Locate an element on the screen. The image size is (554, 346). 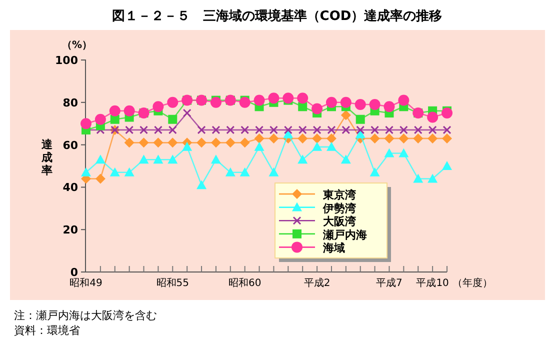
text: 資料：環境省 is located at coordinates (47, 330).